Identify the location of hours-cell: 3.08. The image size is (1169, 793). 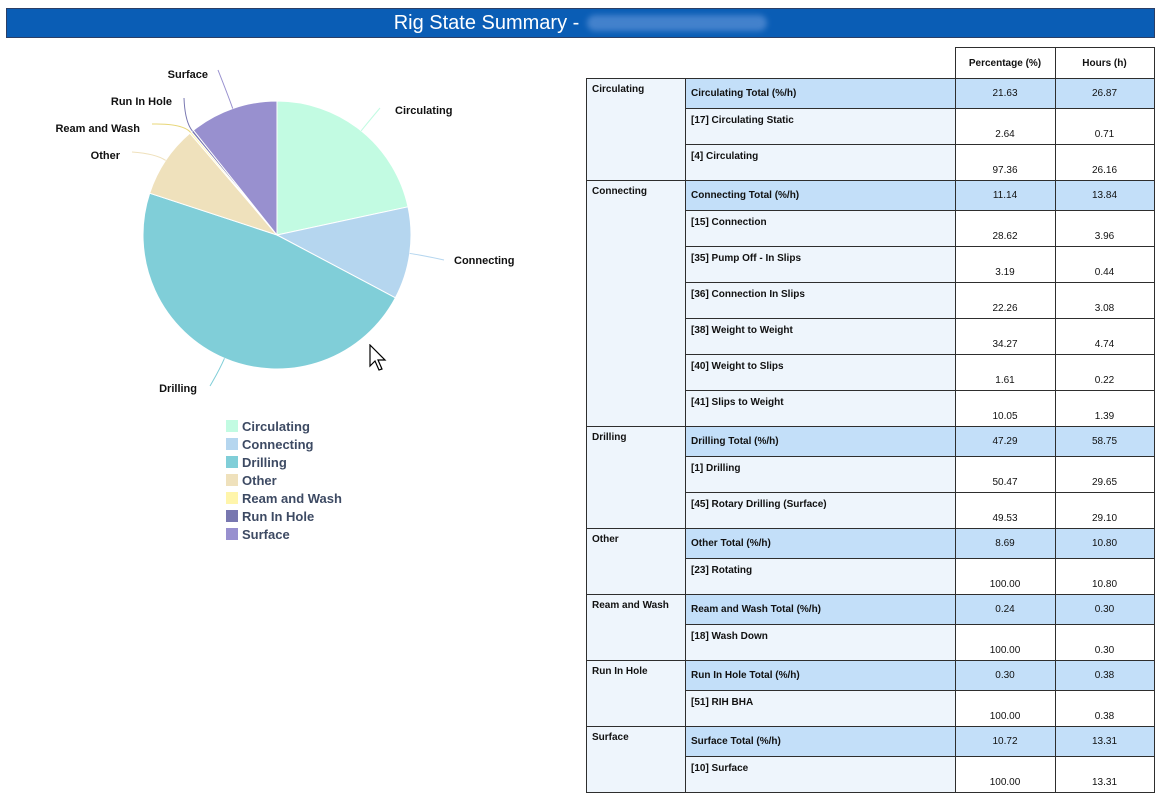
(1104, 300).